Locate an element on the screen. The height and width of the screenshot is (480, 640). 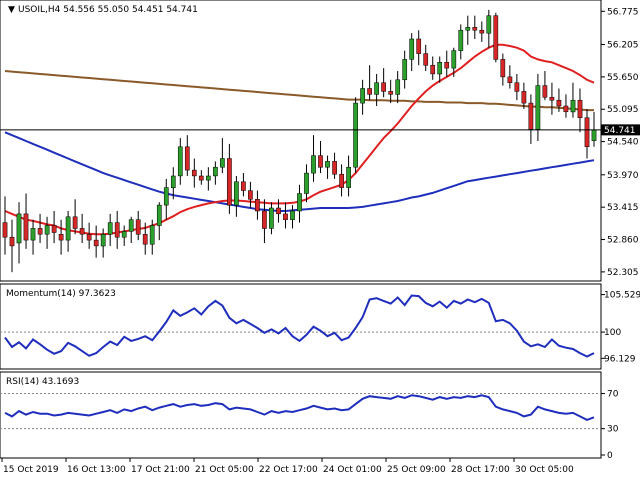
time-tick-label: 15 Oct 2019 is located at coordinates (31, 470).